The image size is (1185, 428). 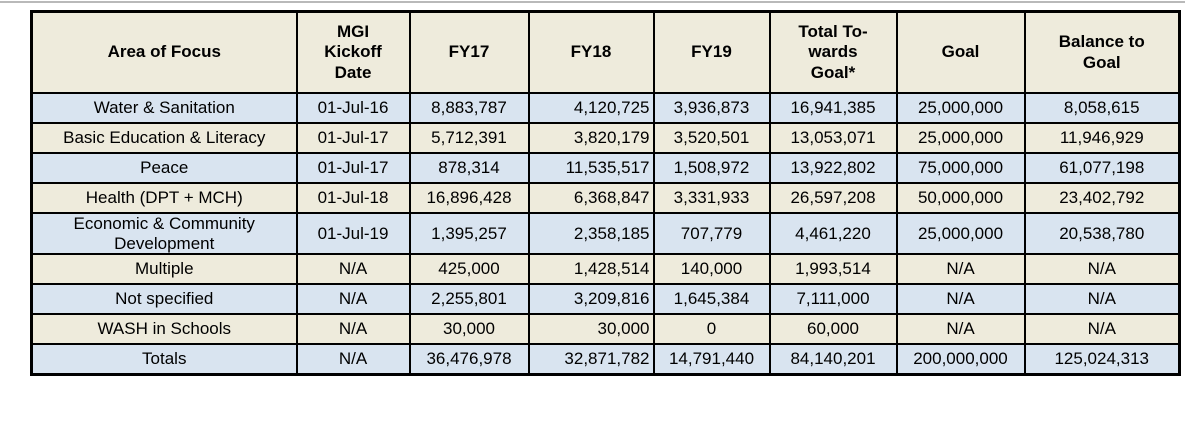 I want to click on table-cell: 11,535,517, so click(x=591, y=168).